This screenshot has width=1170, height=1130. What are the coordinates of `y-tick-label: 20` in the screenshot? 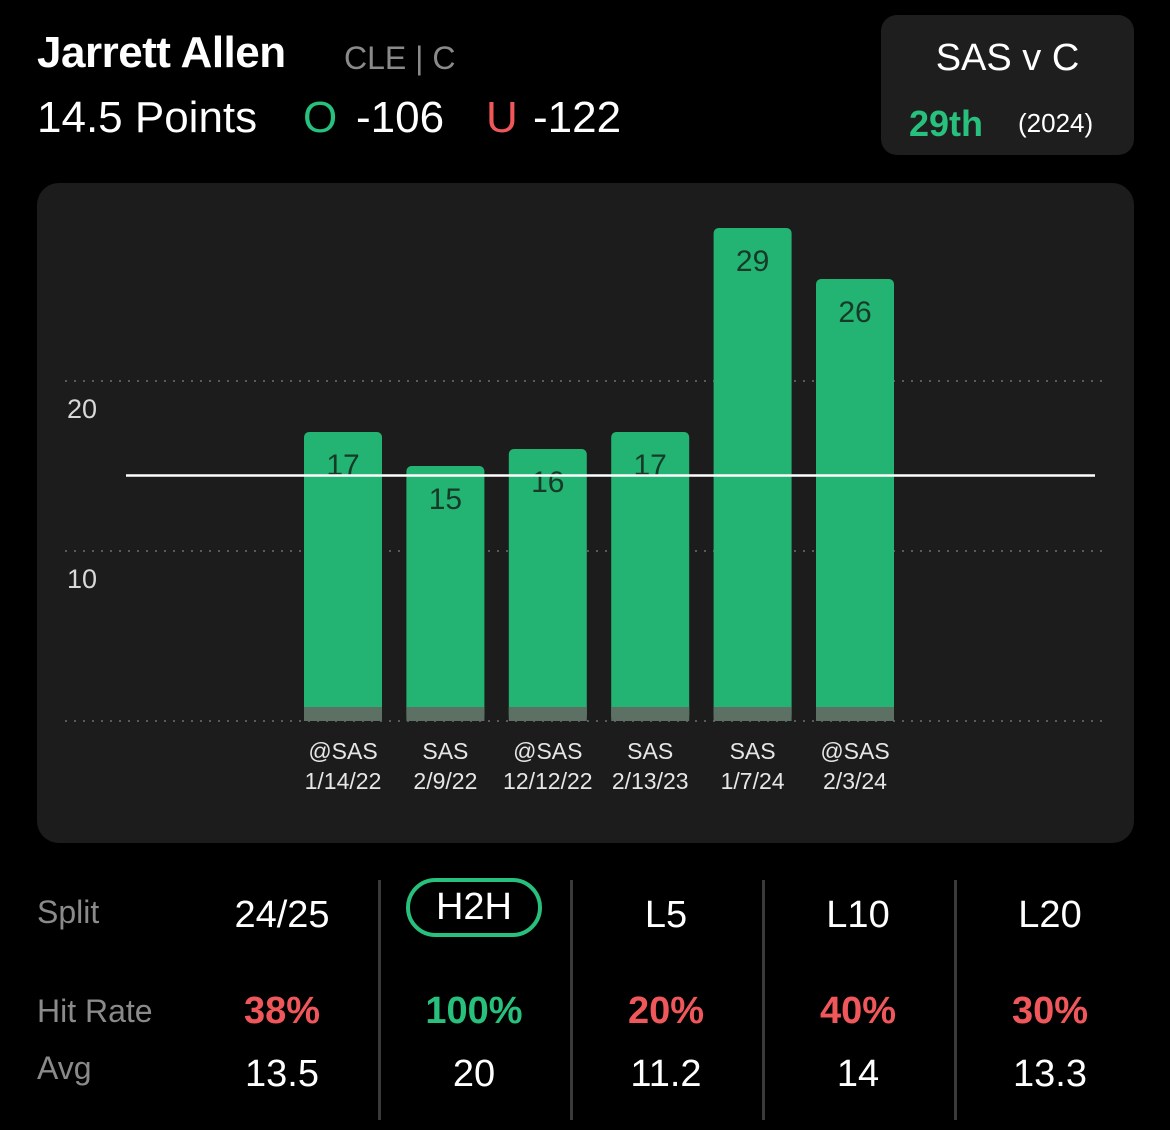 It's located at (82, 409).